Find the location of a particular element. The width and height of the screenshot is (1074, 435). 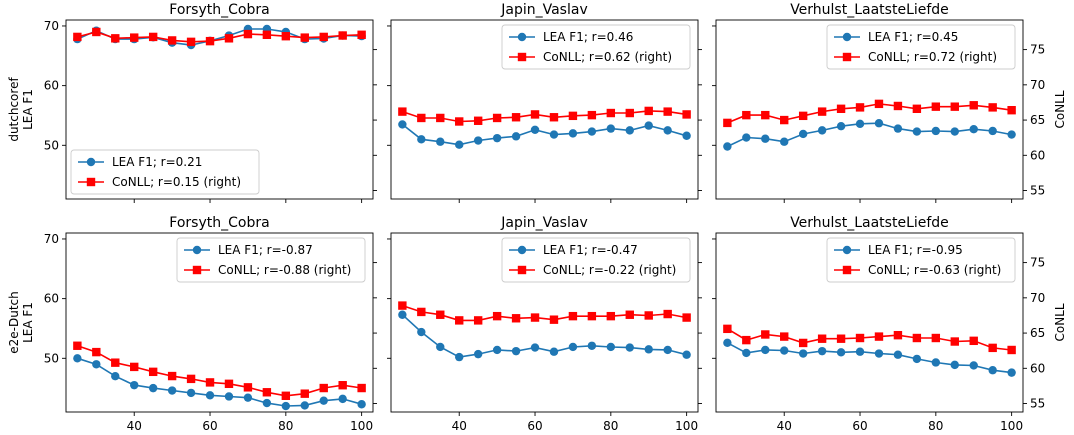

panel-title: Forsyth_Cobra is located at coordinates (219, 223).